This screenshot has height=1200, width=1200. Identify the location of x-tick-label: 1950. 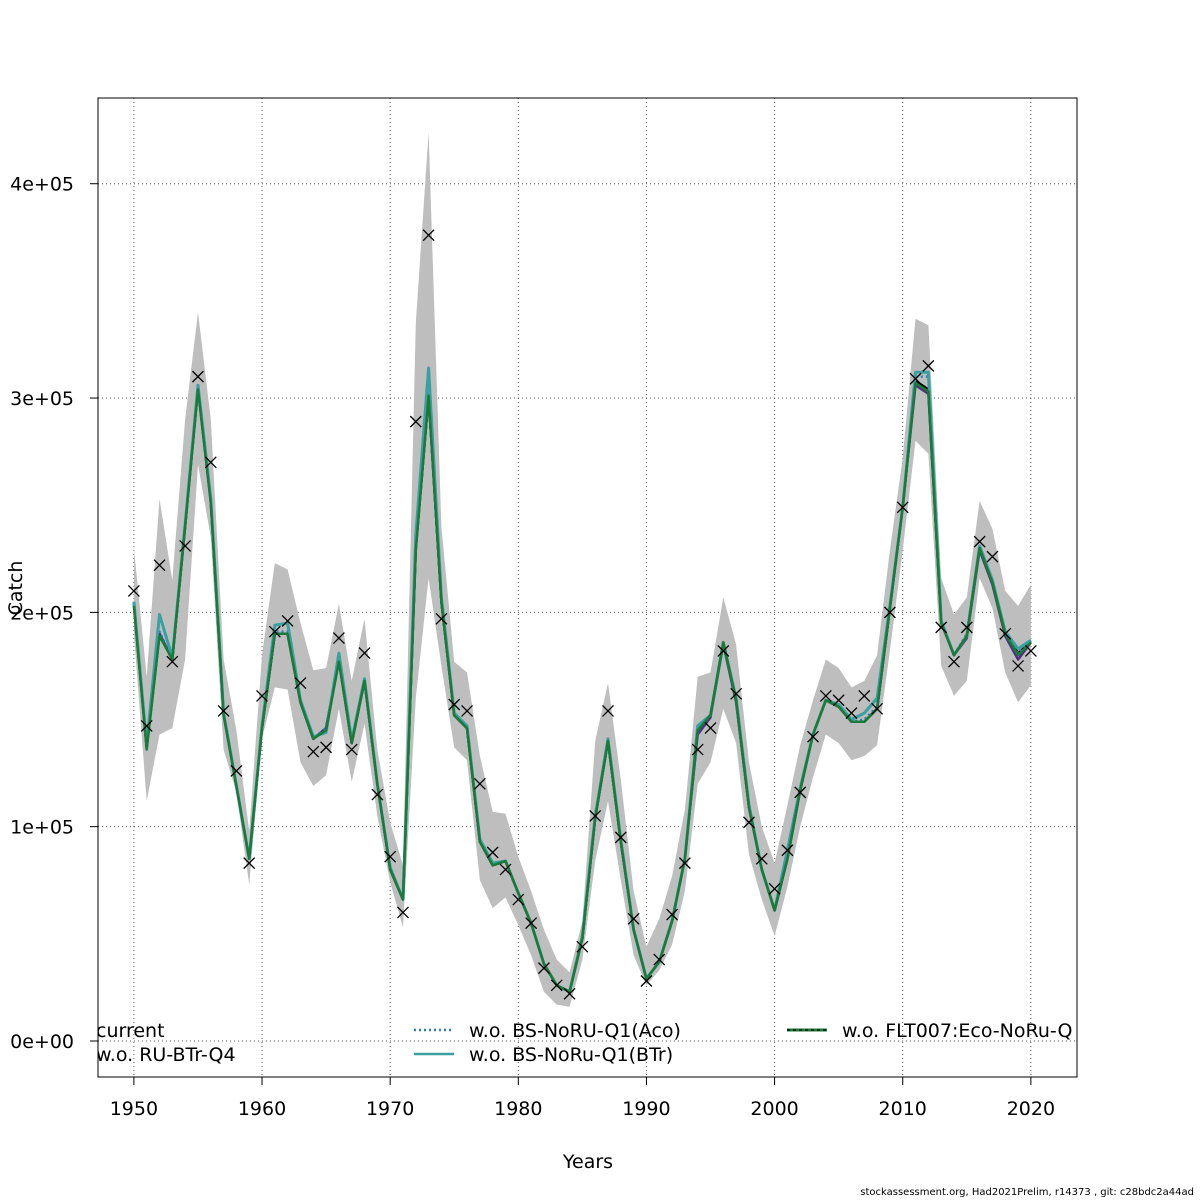
(134, 1109).